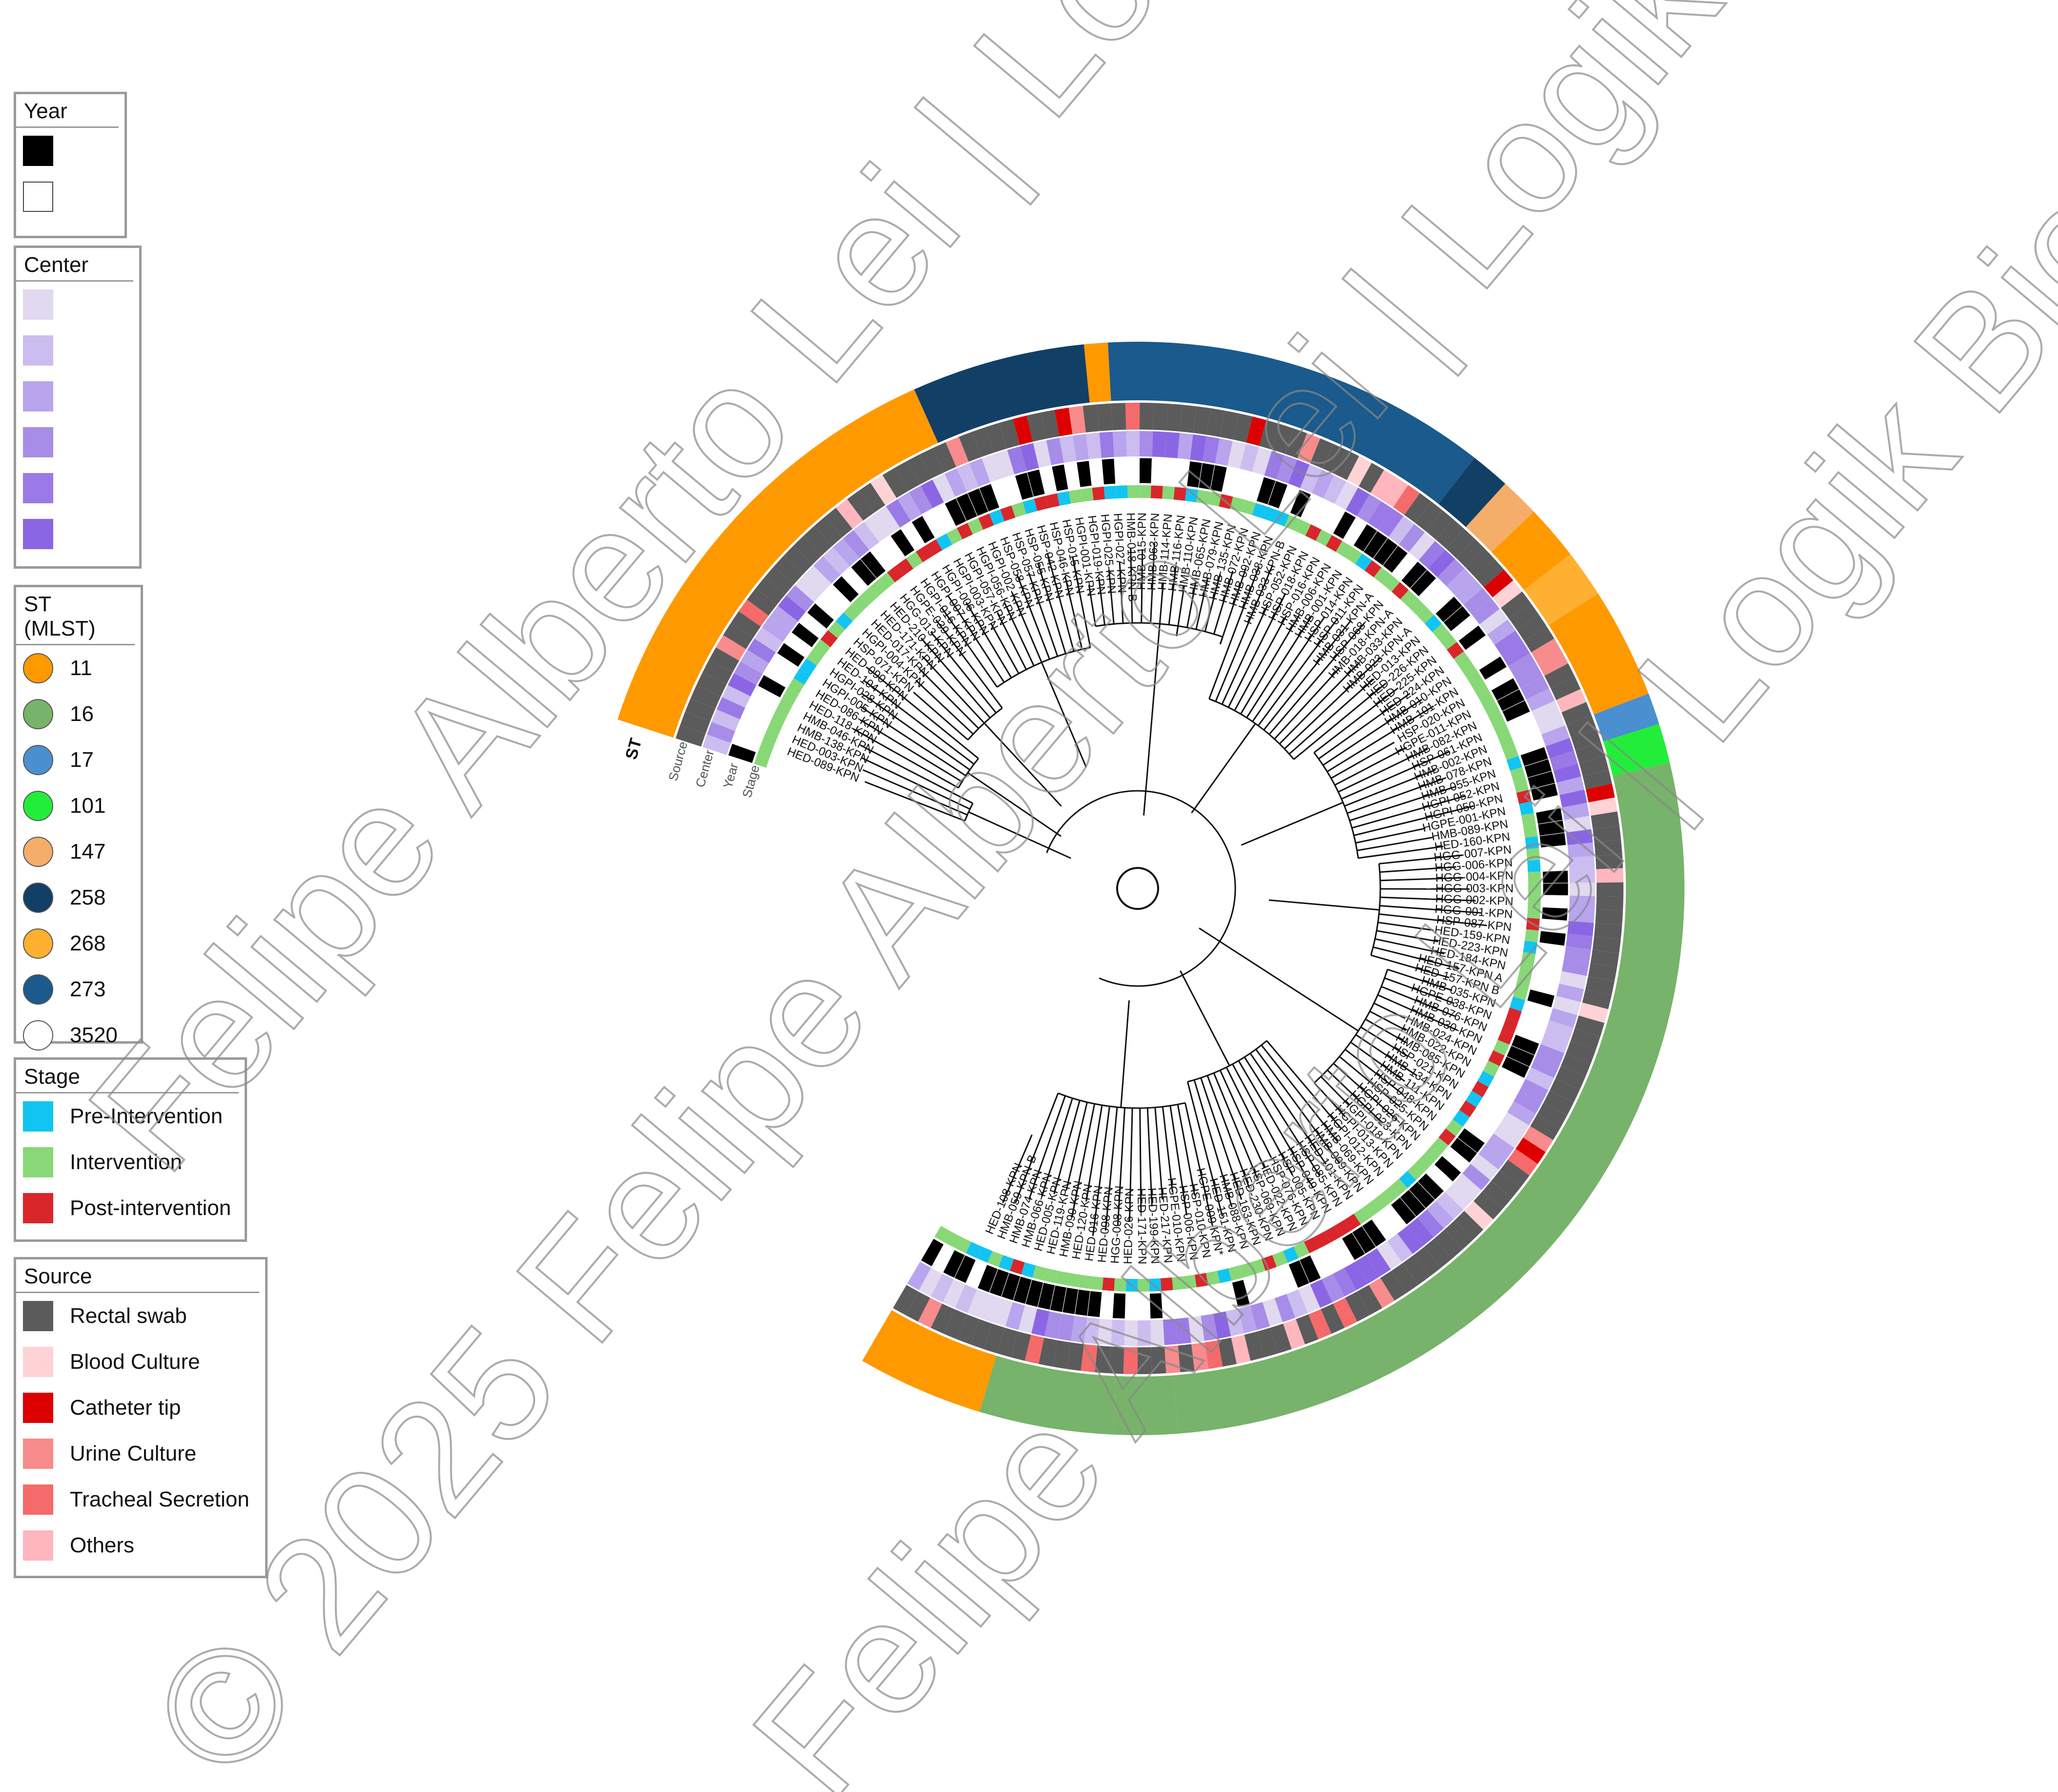  I want to click on legend-label: 3520, so click(94, 1035).